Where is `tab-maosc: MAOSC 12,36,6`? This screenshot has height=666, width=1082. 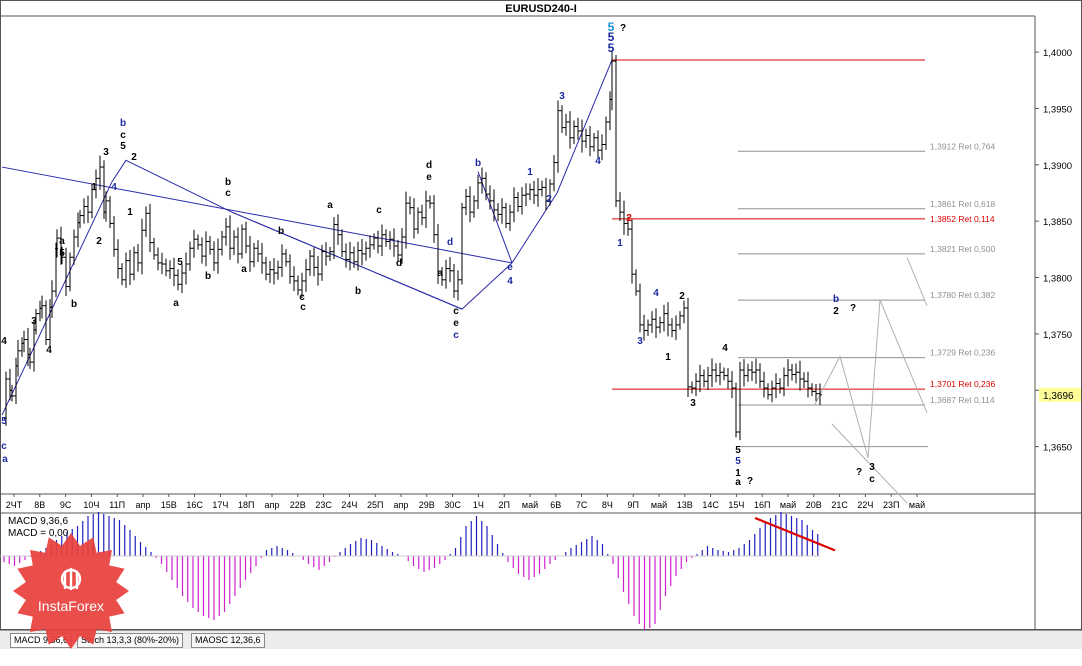 tab-maosc: MAOSC 12,36,6 is located at coordinates (228, 640).